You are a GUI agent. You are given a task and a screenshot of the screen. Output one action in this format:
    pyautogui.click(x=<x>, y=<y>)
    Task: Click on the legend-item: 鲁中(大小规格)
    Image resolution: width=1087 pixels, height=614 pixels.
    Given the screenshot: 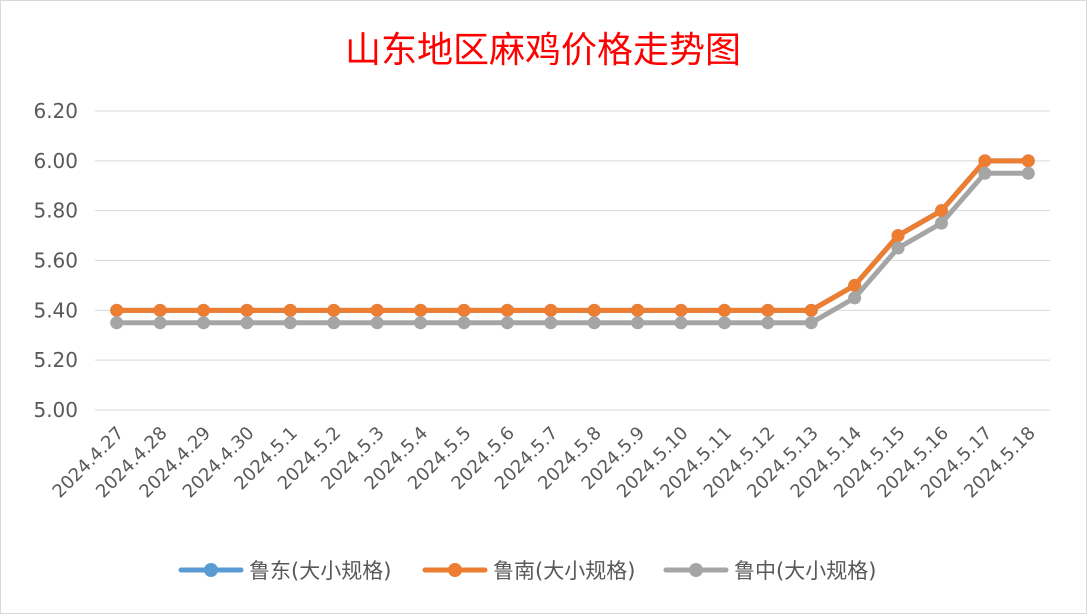 What is the action you would take?
    pyautogui.click(x=769, y=571)
    